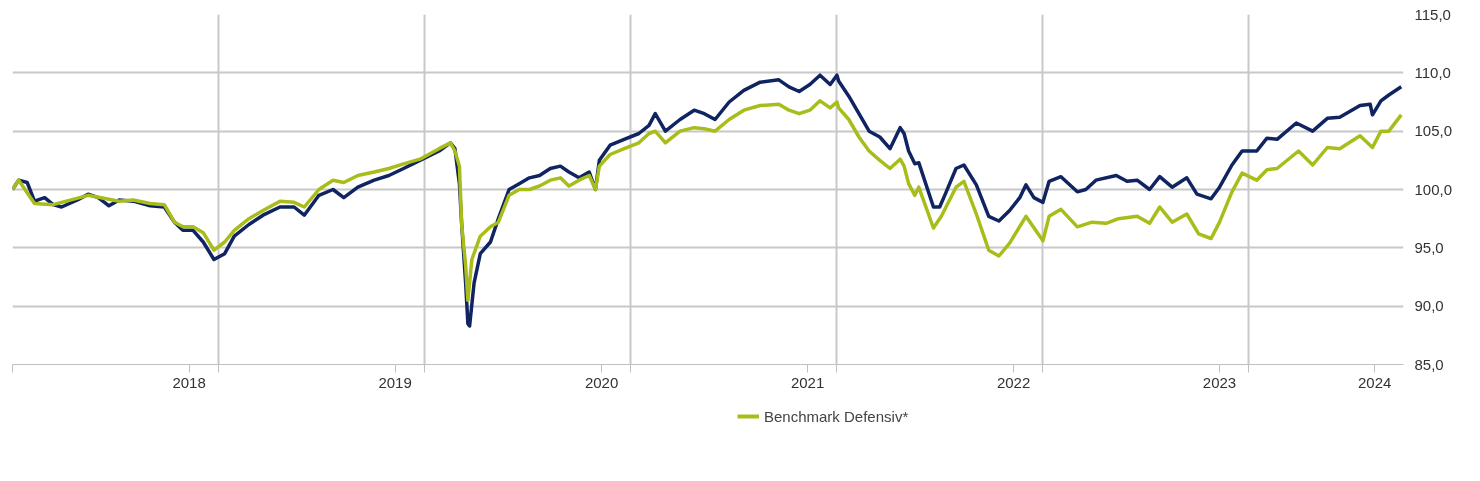 The height and width of the screenshot is (481, 1480). Describe the element at coordinates (189, 382) in the screenshot. I see `x-tick-label: 2018` at that location.